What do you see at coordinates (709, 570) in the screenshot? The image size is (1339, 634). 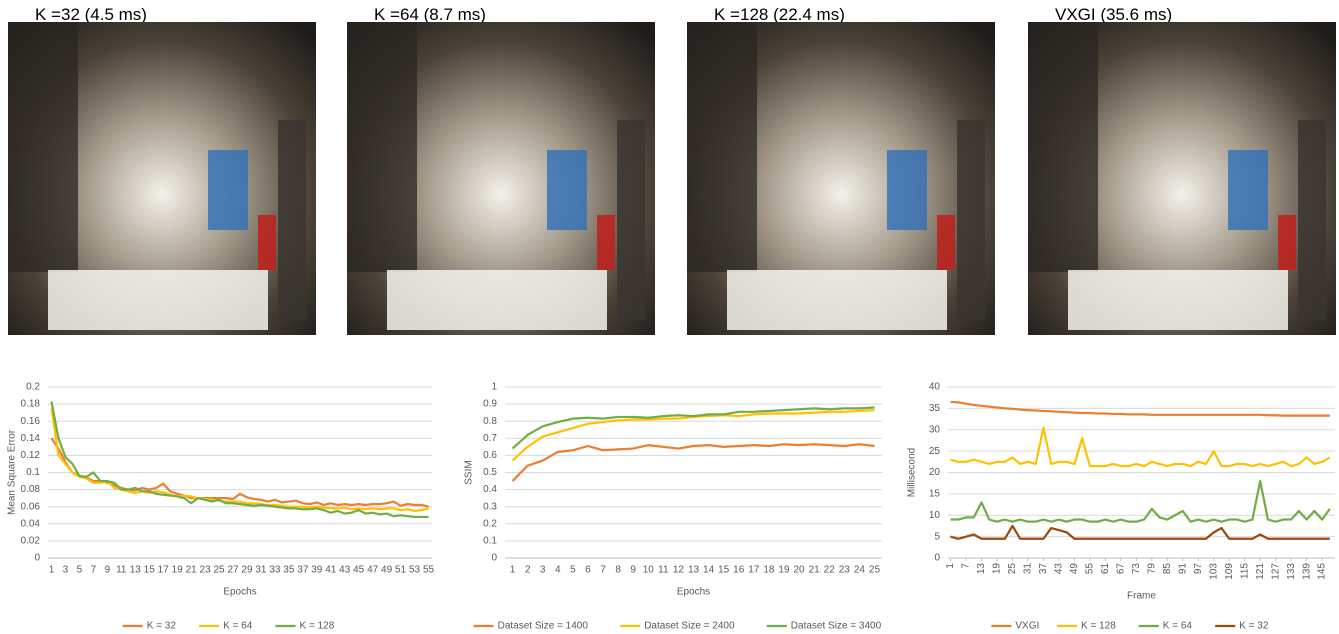 I see `x-tick-label: 14` at bounding box center [709, 570].